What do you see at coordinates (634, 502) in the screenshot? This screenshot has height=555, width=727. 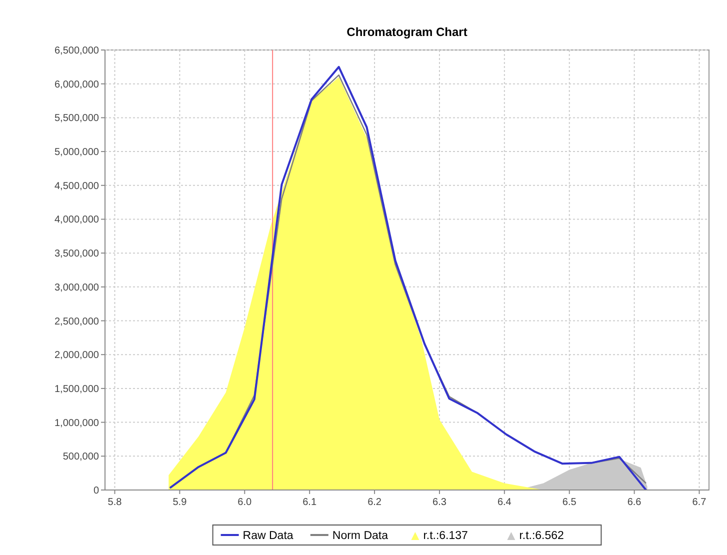 I see `x-tick-label: 6.6` at bounding box center [634, 502].